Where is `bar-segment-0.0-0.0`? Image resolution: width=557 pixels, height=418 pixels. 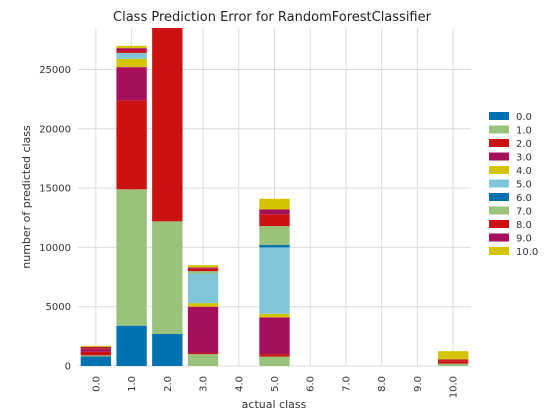
bar-segment-0.0-0.0 is located at coordinates (96, 361).